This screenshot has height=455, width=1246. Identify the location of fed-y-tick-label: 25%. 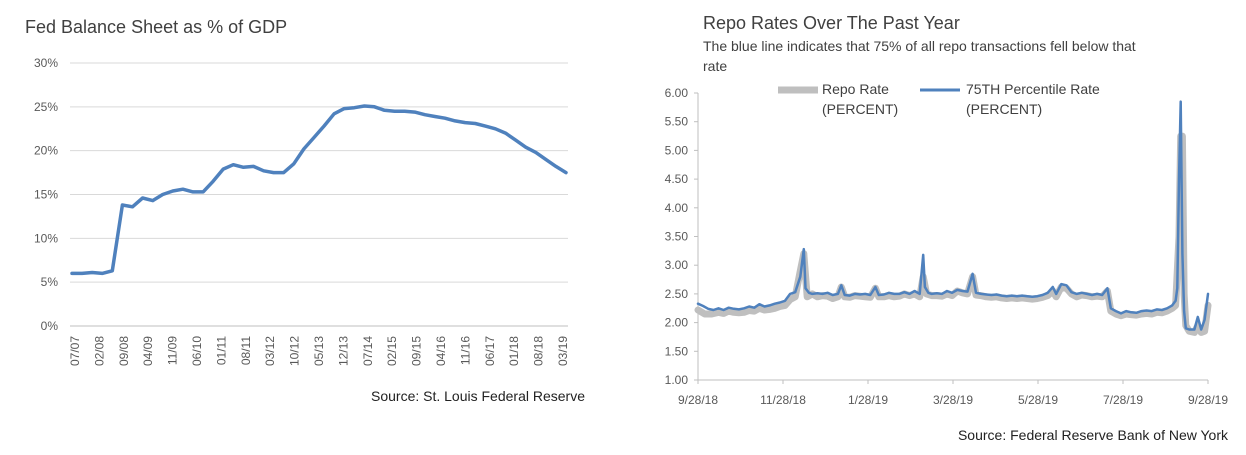
(46, 107).